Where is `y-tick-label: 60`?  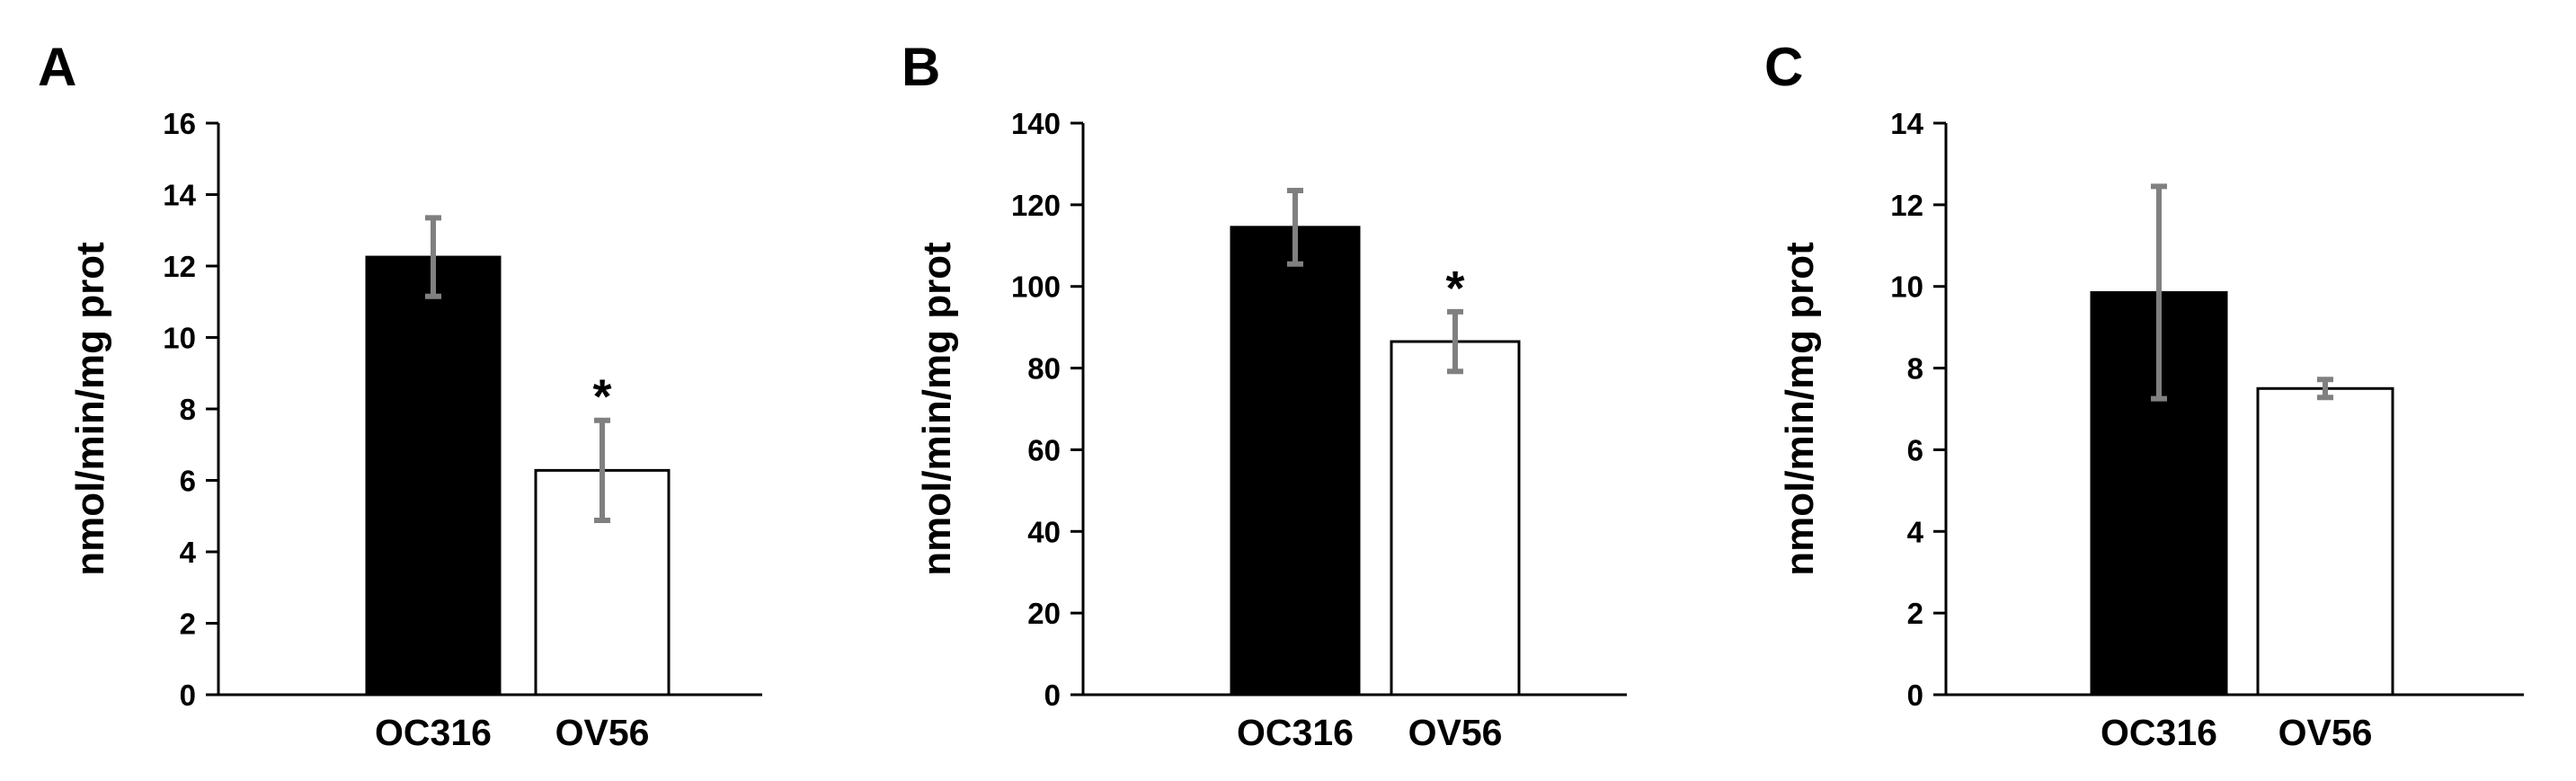 y-tick-label: 60 is located at coordinates (1044, 449).